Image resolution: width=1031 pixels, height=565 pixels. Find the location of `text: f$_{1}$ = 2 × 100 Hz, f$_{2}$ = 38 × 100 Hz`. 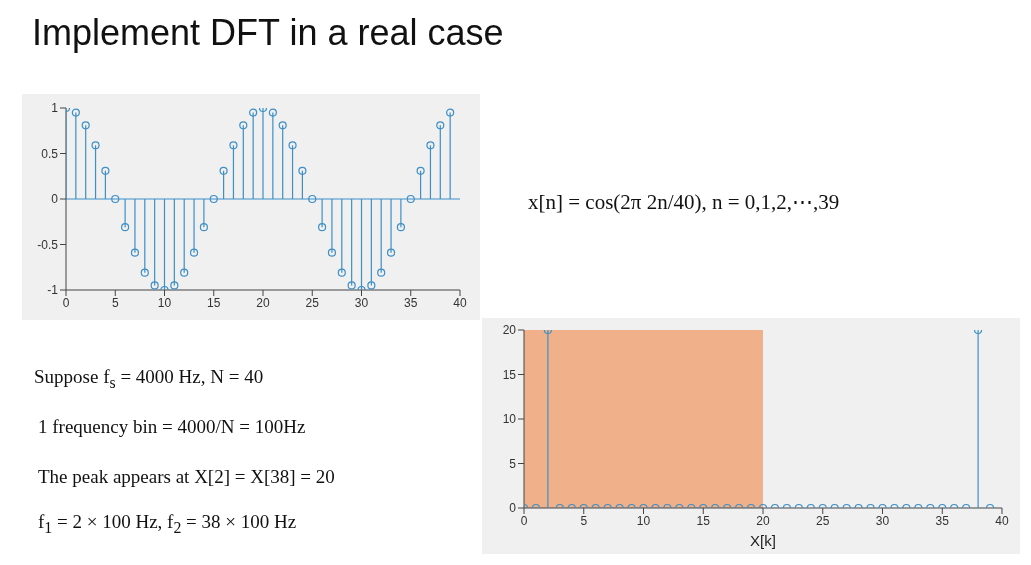

text: f$_{1}$ = 2 × 100 Hz, f$_{2}$ = 38 × 100 Hz is located at coordinates (167, 524).